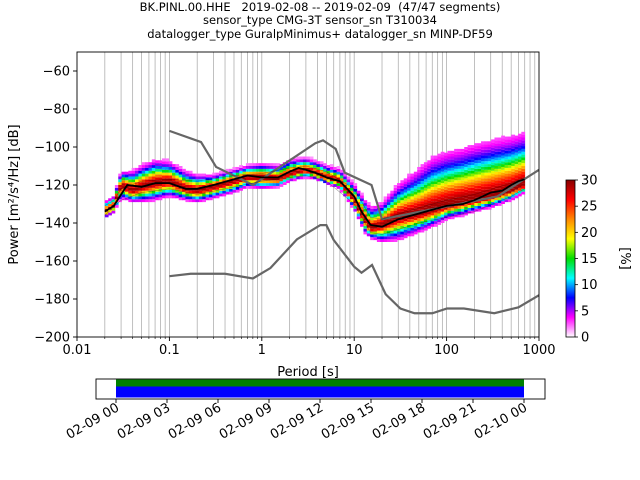  What do you see at coordinates (589, 207) in the screenshot?
I see `colorbar-tick-label: 25` at bounding box center [589, 207].